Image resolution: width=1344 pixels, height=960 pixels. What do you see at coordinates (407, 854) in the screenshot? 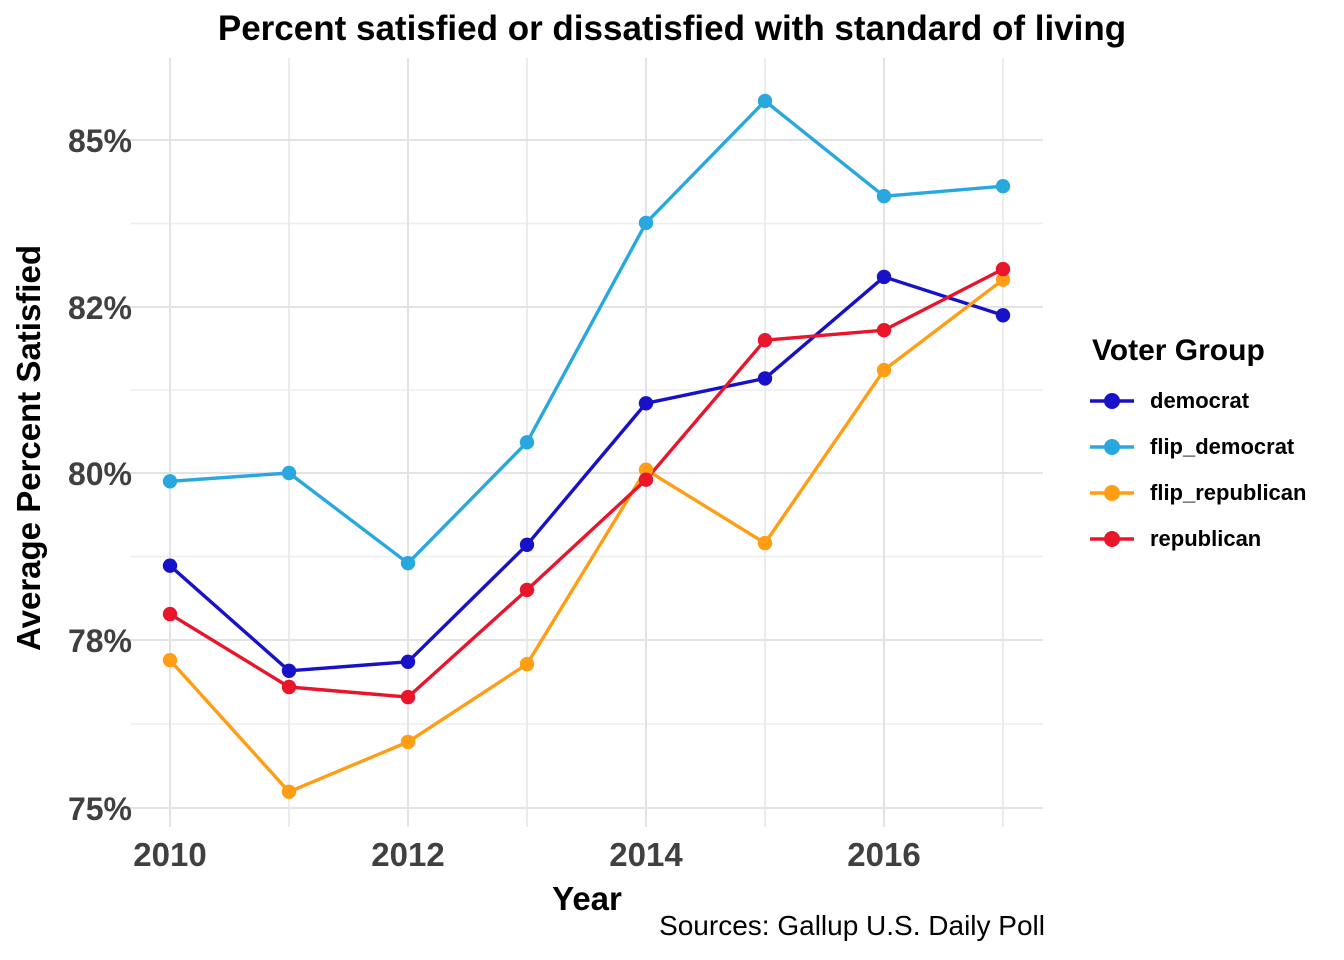
I see `x-tick-label: 2012` at bounding box center [407, 854].